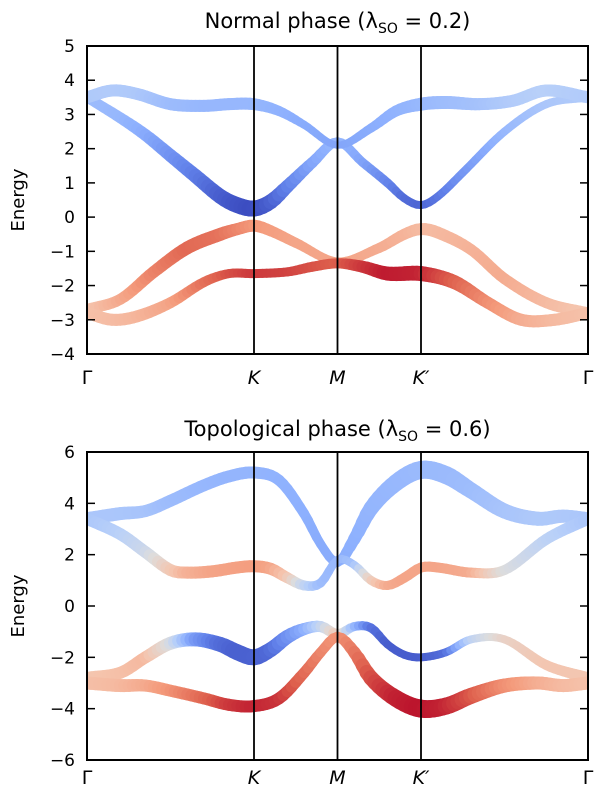 This screenshot has height=785, width=595. I want to click on title-text: Topological phase (λ, so click(290, 429).